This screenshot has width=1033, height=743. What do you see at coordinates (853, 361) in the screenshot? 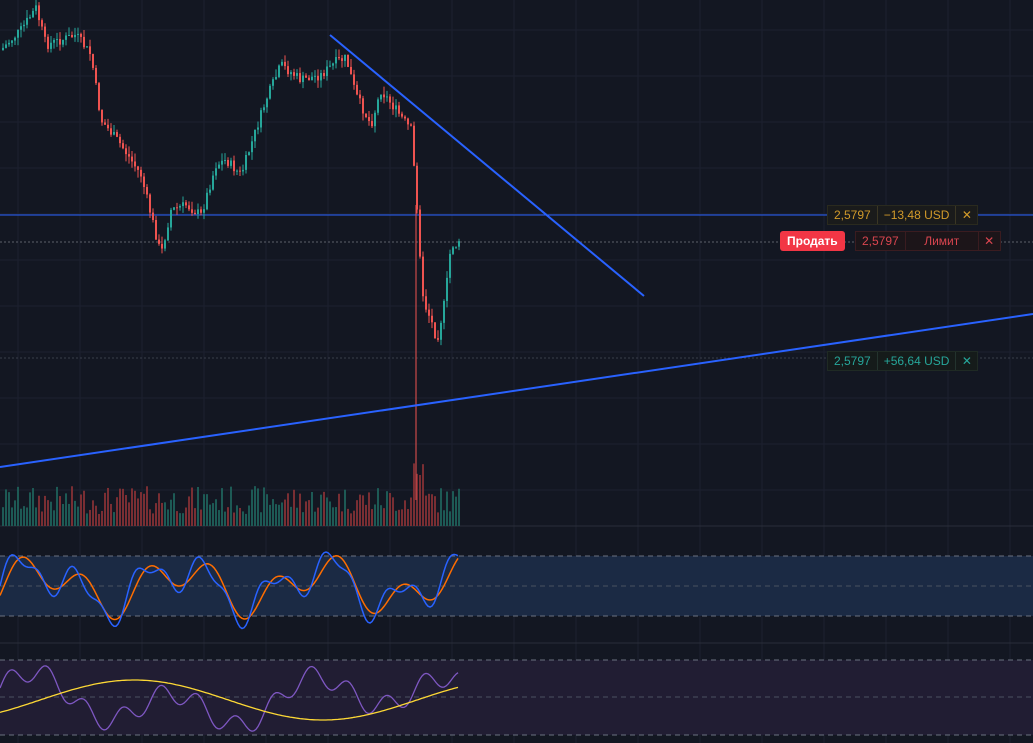
I see `stop-loss-price: 2,5797` at bounding box center [853, 361].